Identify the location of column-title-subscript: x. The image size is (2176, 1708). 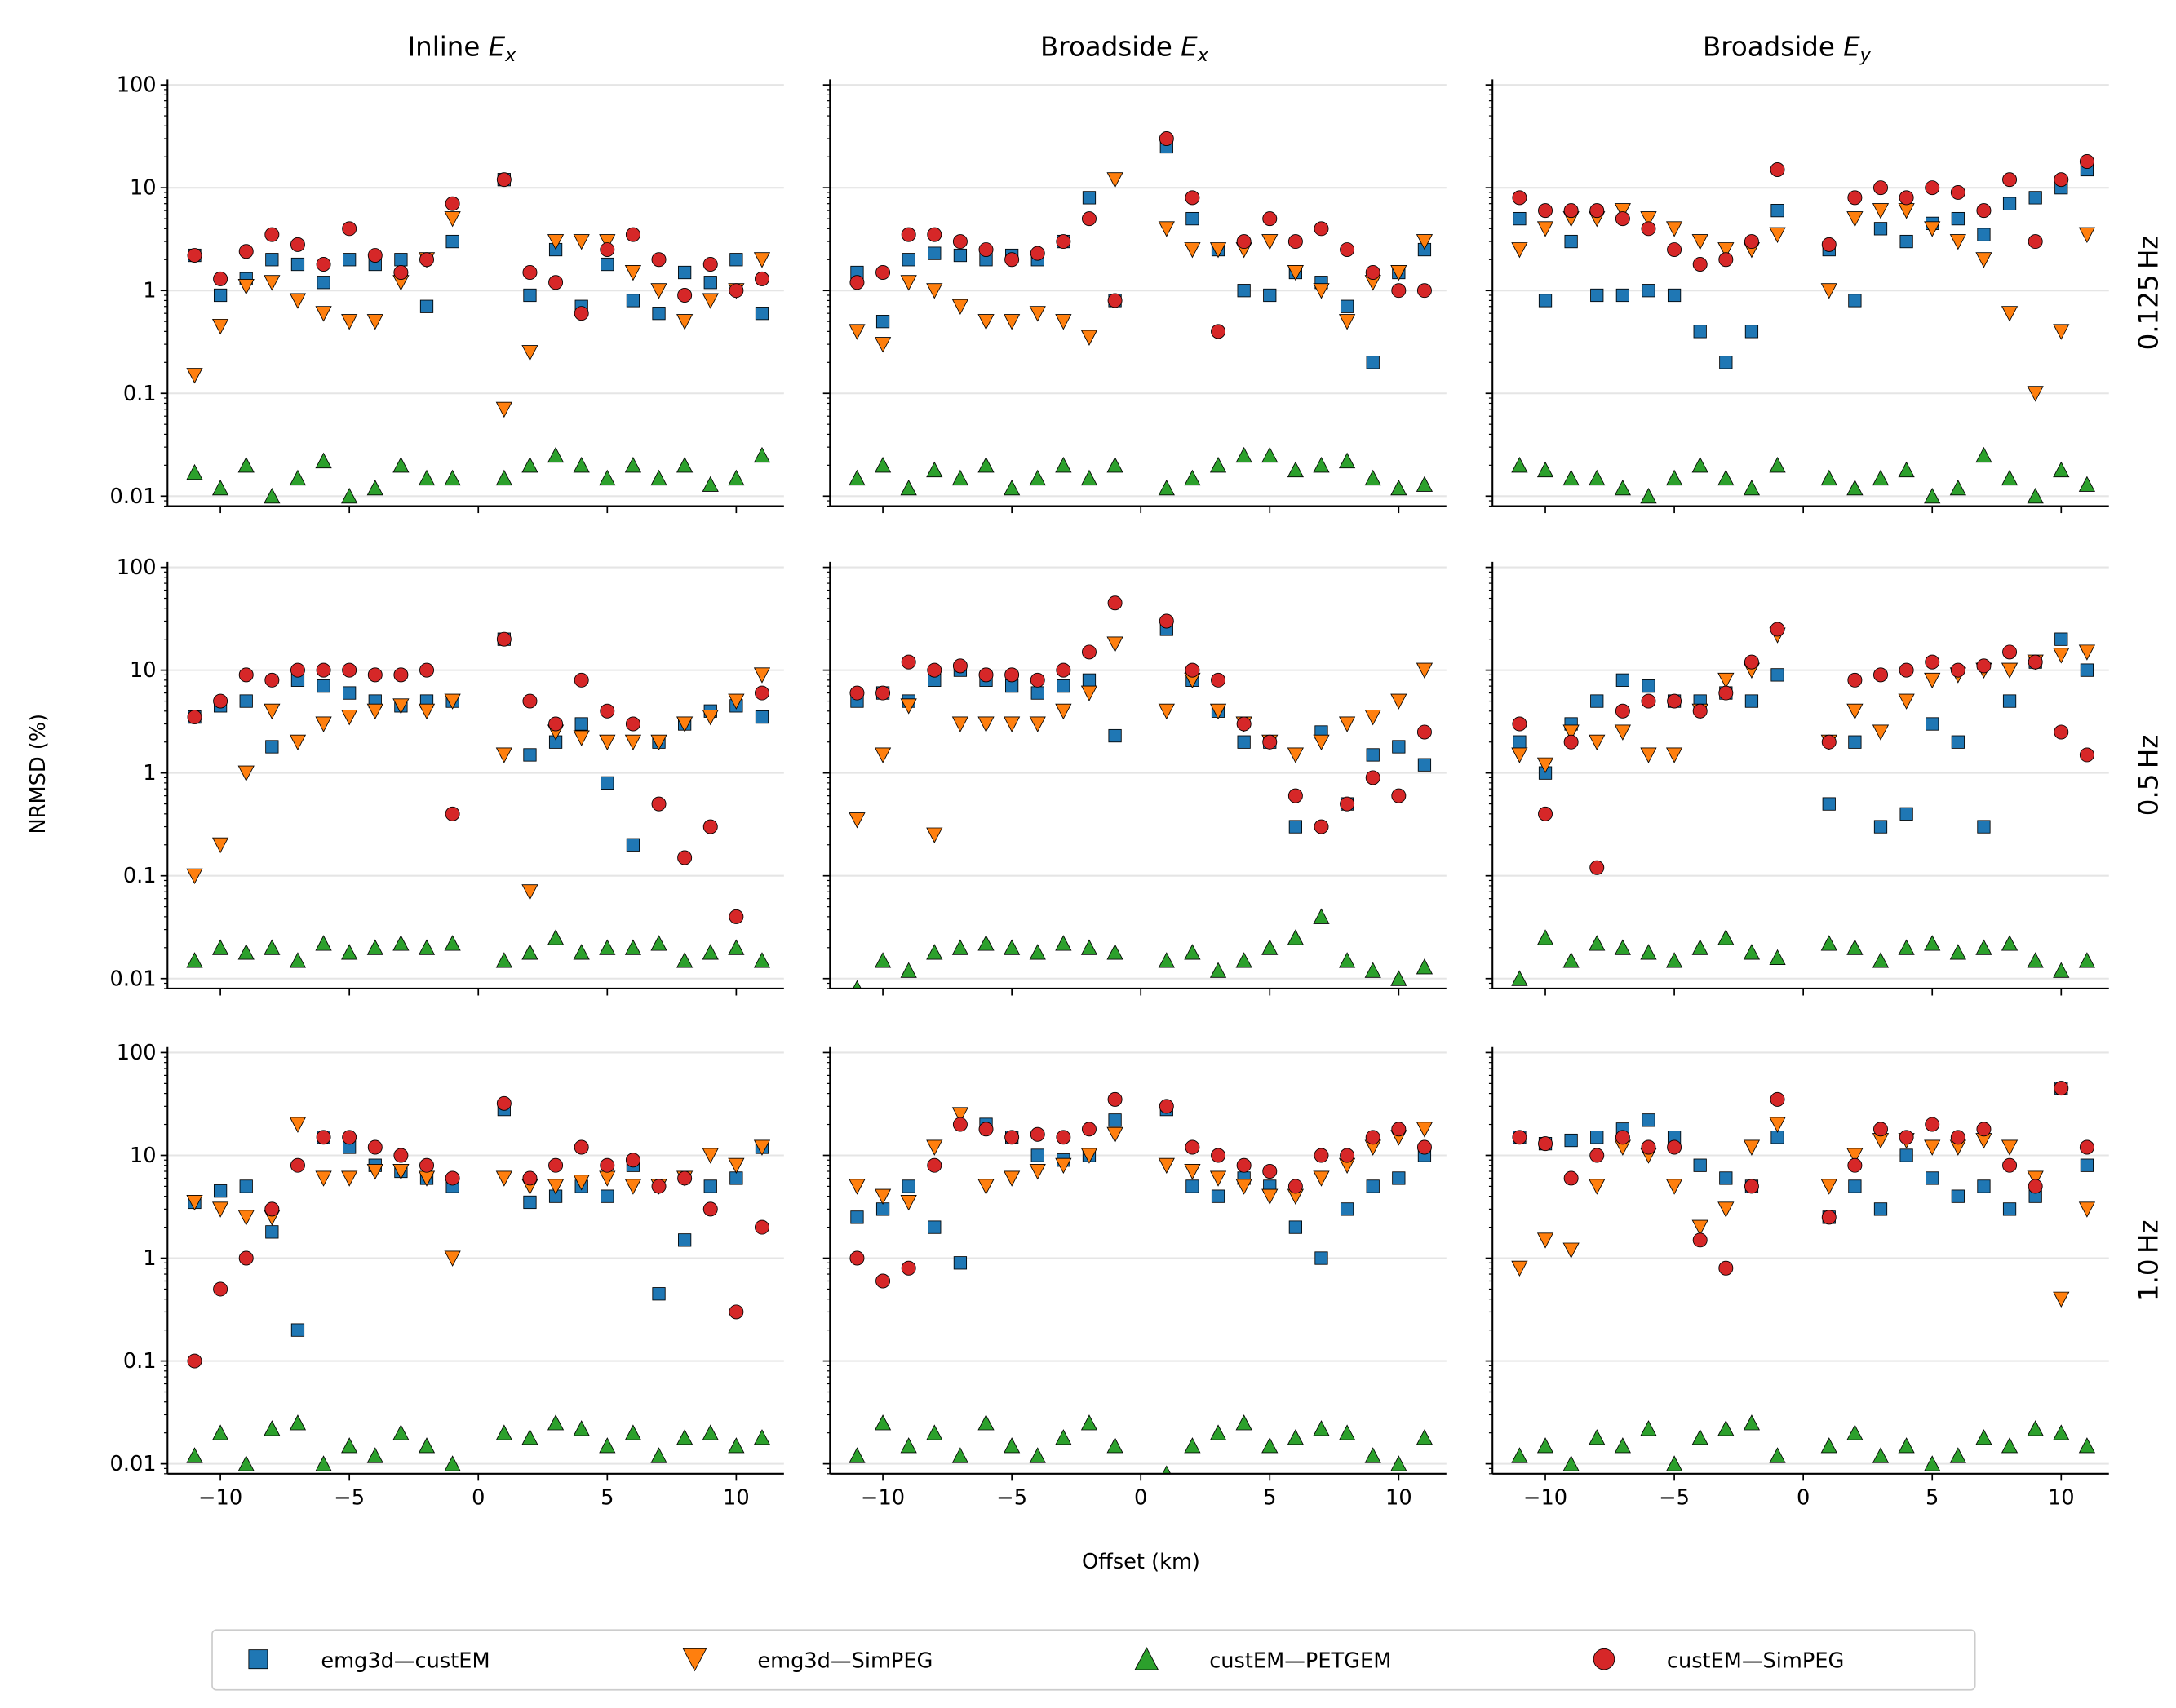
(510, 55).